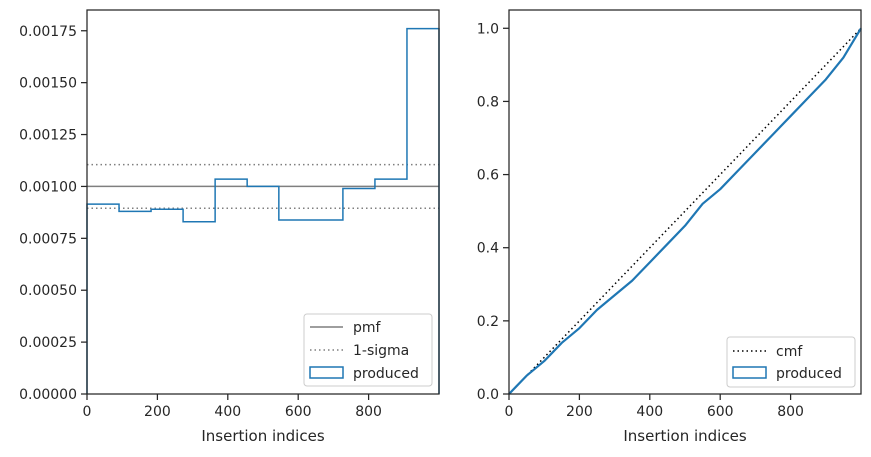 Image resolution: width=871 pixels, height=457 pixels. I want to click on y-tick-label: 0.00125, so click(48, 136).